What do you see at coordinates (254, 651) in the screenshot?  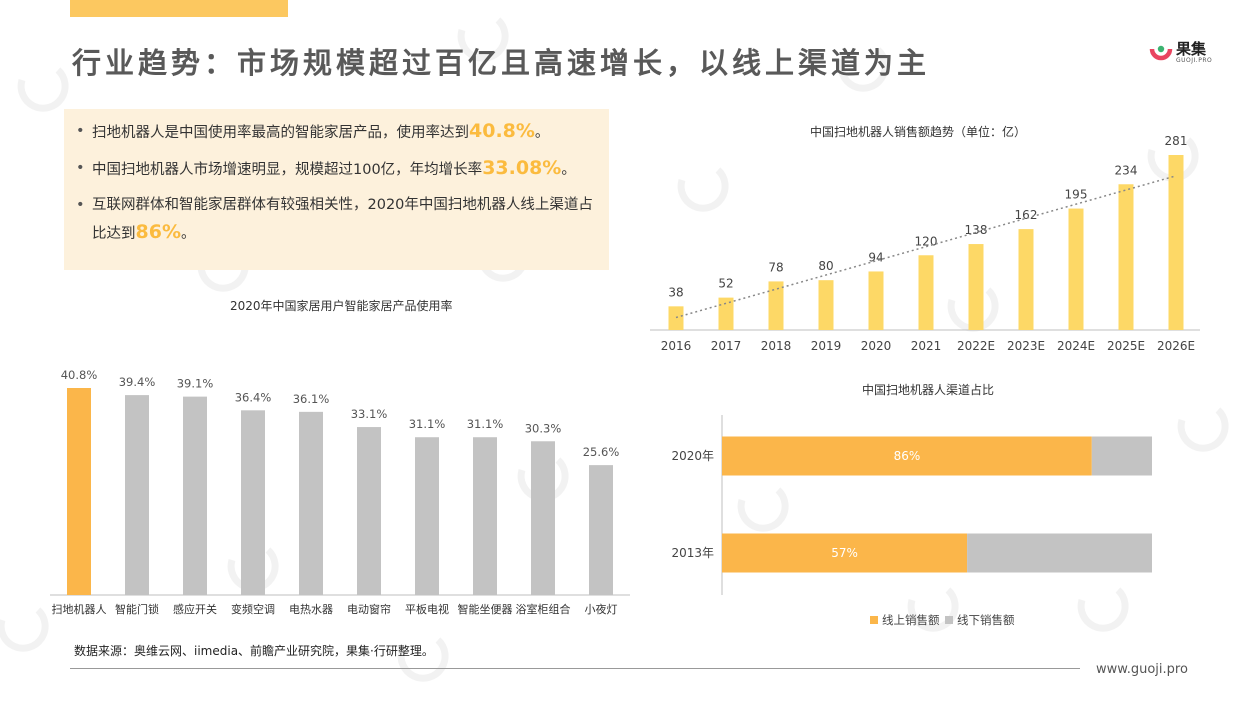 I see `data-source-note: 数据来源：奥维云网、iimedia、前瞻产业研究院，果集·行研整理。` at bounding box center [254, 651].